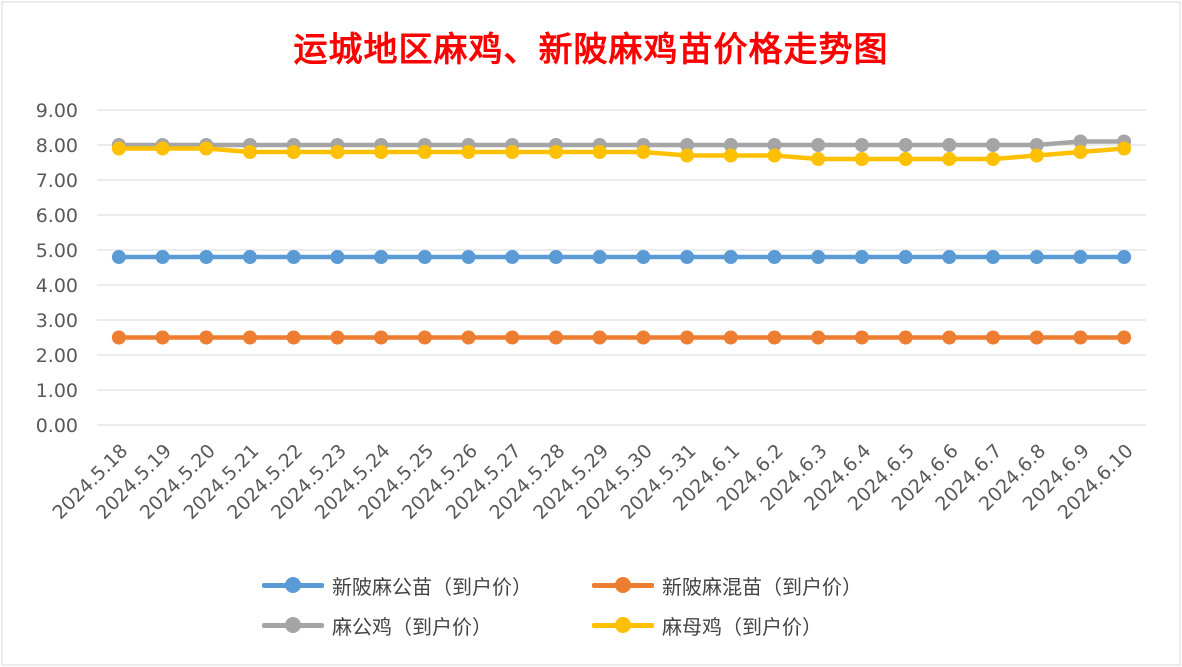 The width and height of the screenshot is (1182, 667). What do you see at coordinates (432, 586) in the screenshot?
I see `legend-label: 新陂麻公苗（到户价）` at bounding box center [432, 586].